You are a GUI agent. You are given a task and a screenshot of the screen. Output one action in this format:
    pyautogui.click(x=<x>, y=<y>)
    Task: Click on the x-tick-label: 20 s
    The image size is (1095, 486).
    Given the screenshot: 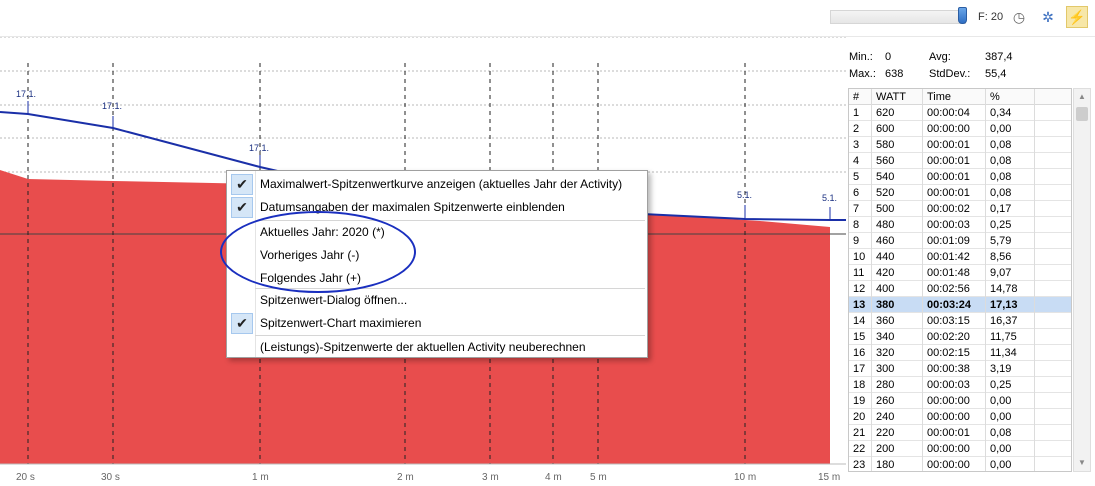 What is the action you would take?
    pyautogui.click(x=25, y=477)
    